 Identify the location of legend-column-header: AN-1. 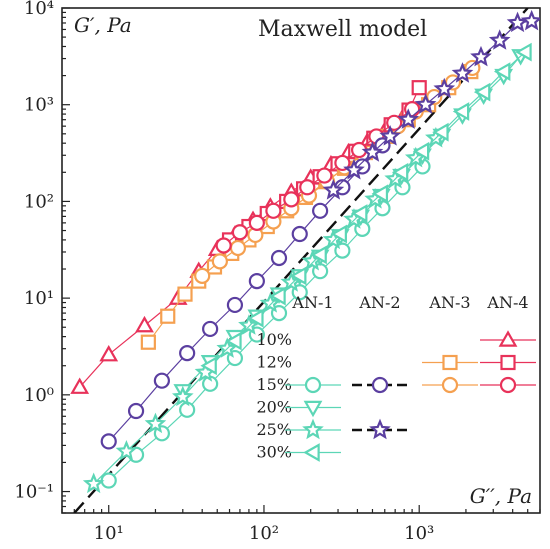
(312, 302).